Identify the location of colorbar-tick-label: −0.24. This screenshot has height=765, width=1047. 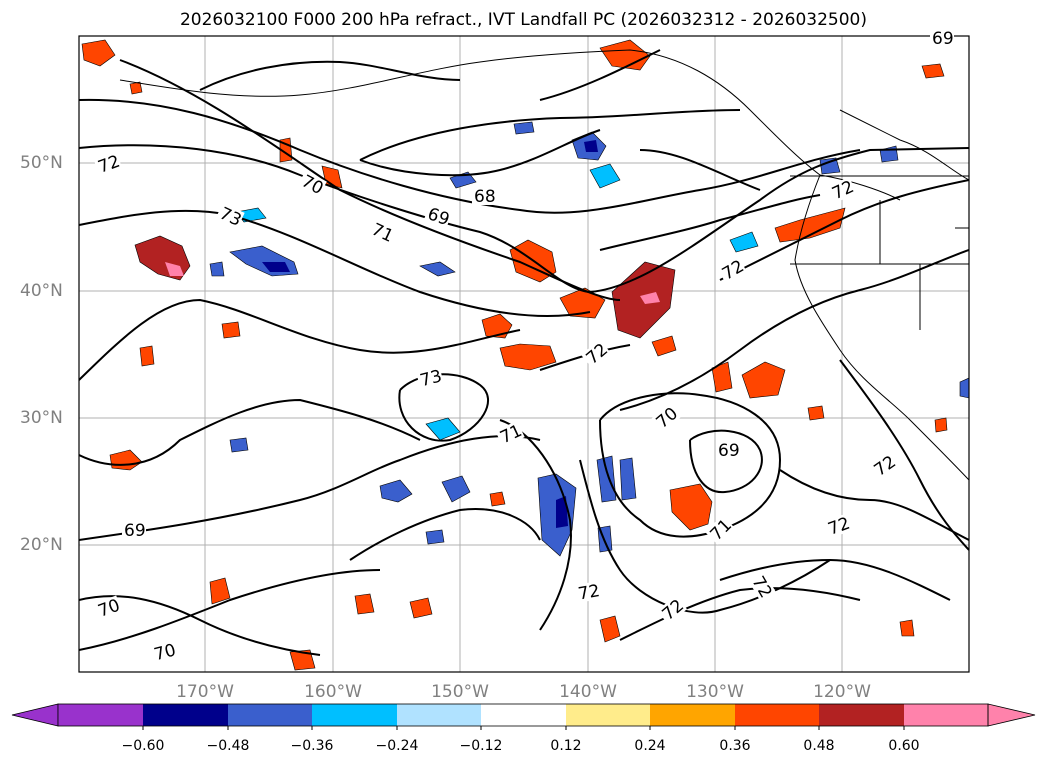
(397, 746).